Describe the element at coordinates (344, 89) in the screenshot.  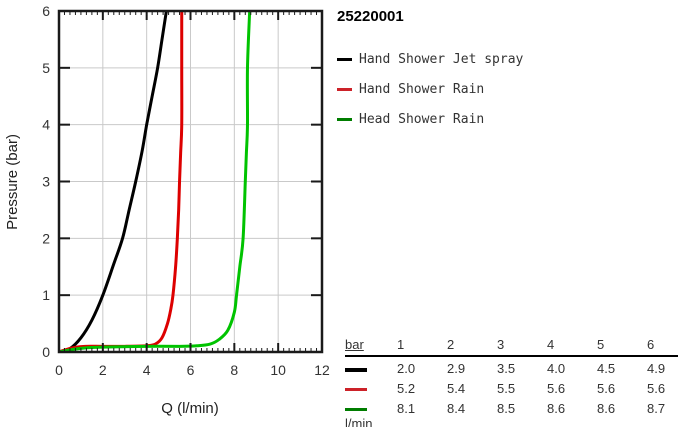
I see `legend-swatch-red` at that location.